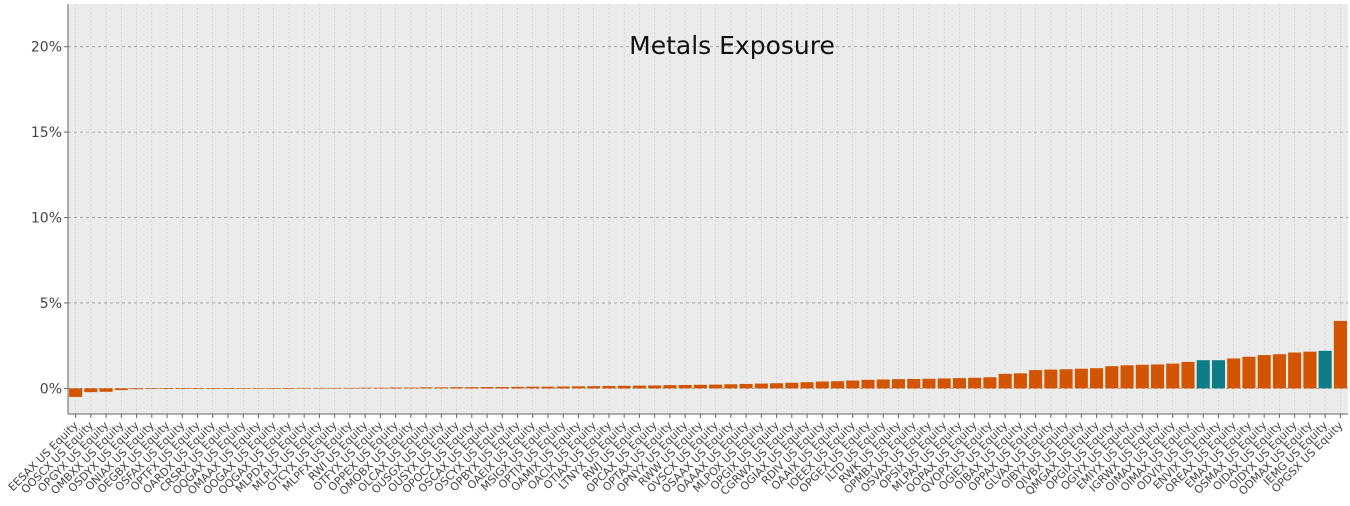  What do you see at coordinates (51, 304) in the screenshot?
I see `y-tick-label: 5%` at bounding box center [51, 304].